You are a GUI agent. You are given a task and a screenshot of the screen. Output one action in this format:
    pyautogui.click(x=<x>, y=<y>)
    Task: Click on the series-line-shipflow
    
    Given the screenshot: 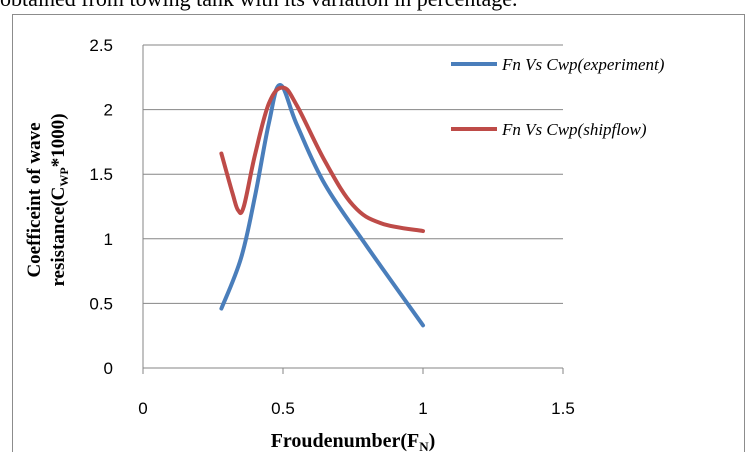 What is the action you would take?
    pyautogui.click(x=322, y=159)
    